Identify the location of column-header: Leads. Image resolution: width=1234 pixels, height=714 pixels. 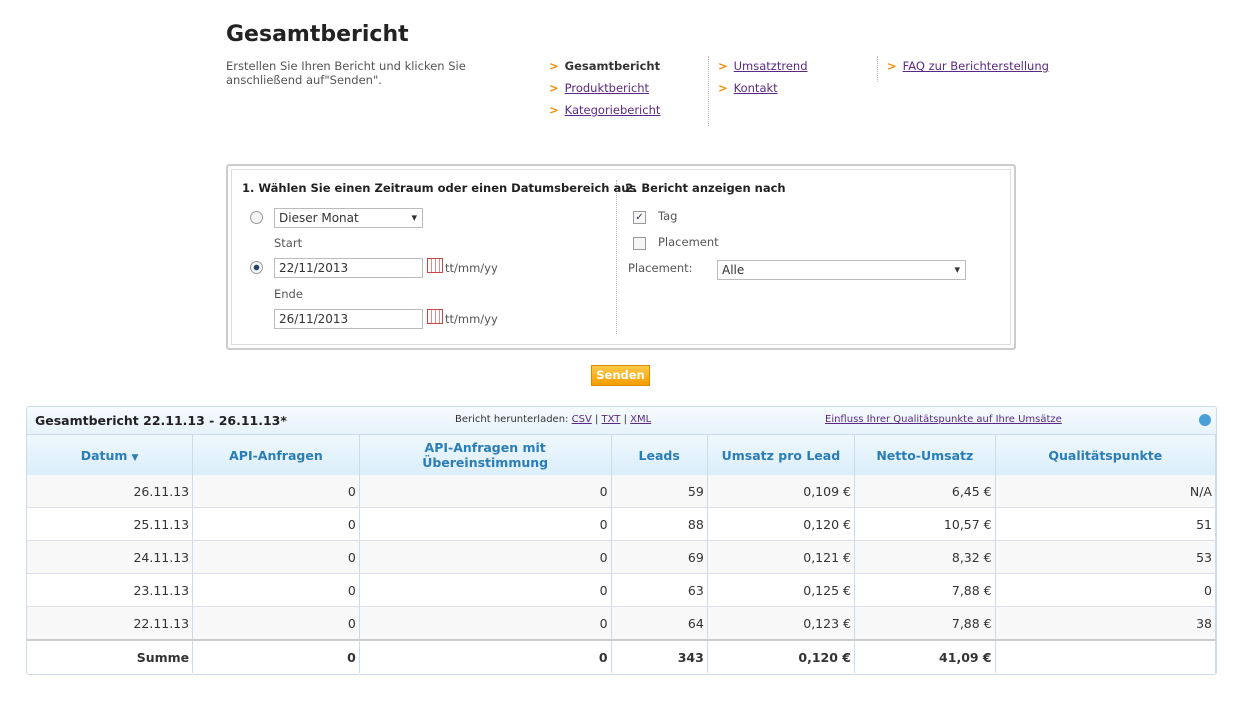
(659, 455).